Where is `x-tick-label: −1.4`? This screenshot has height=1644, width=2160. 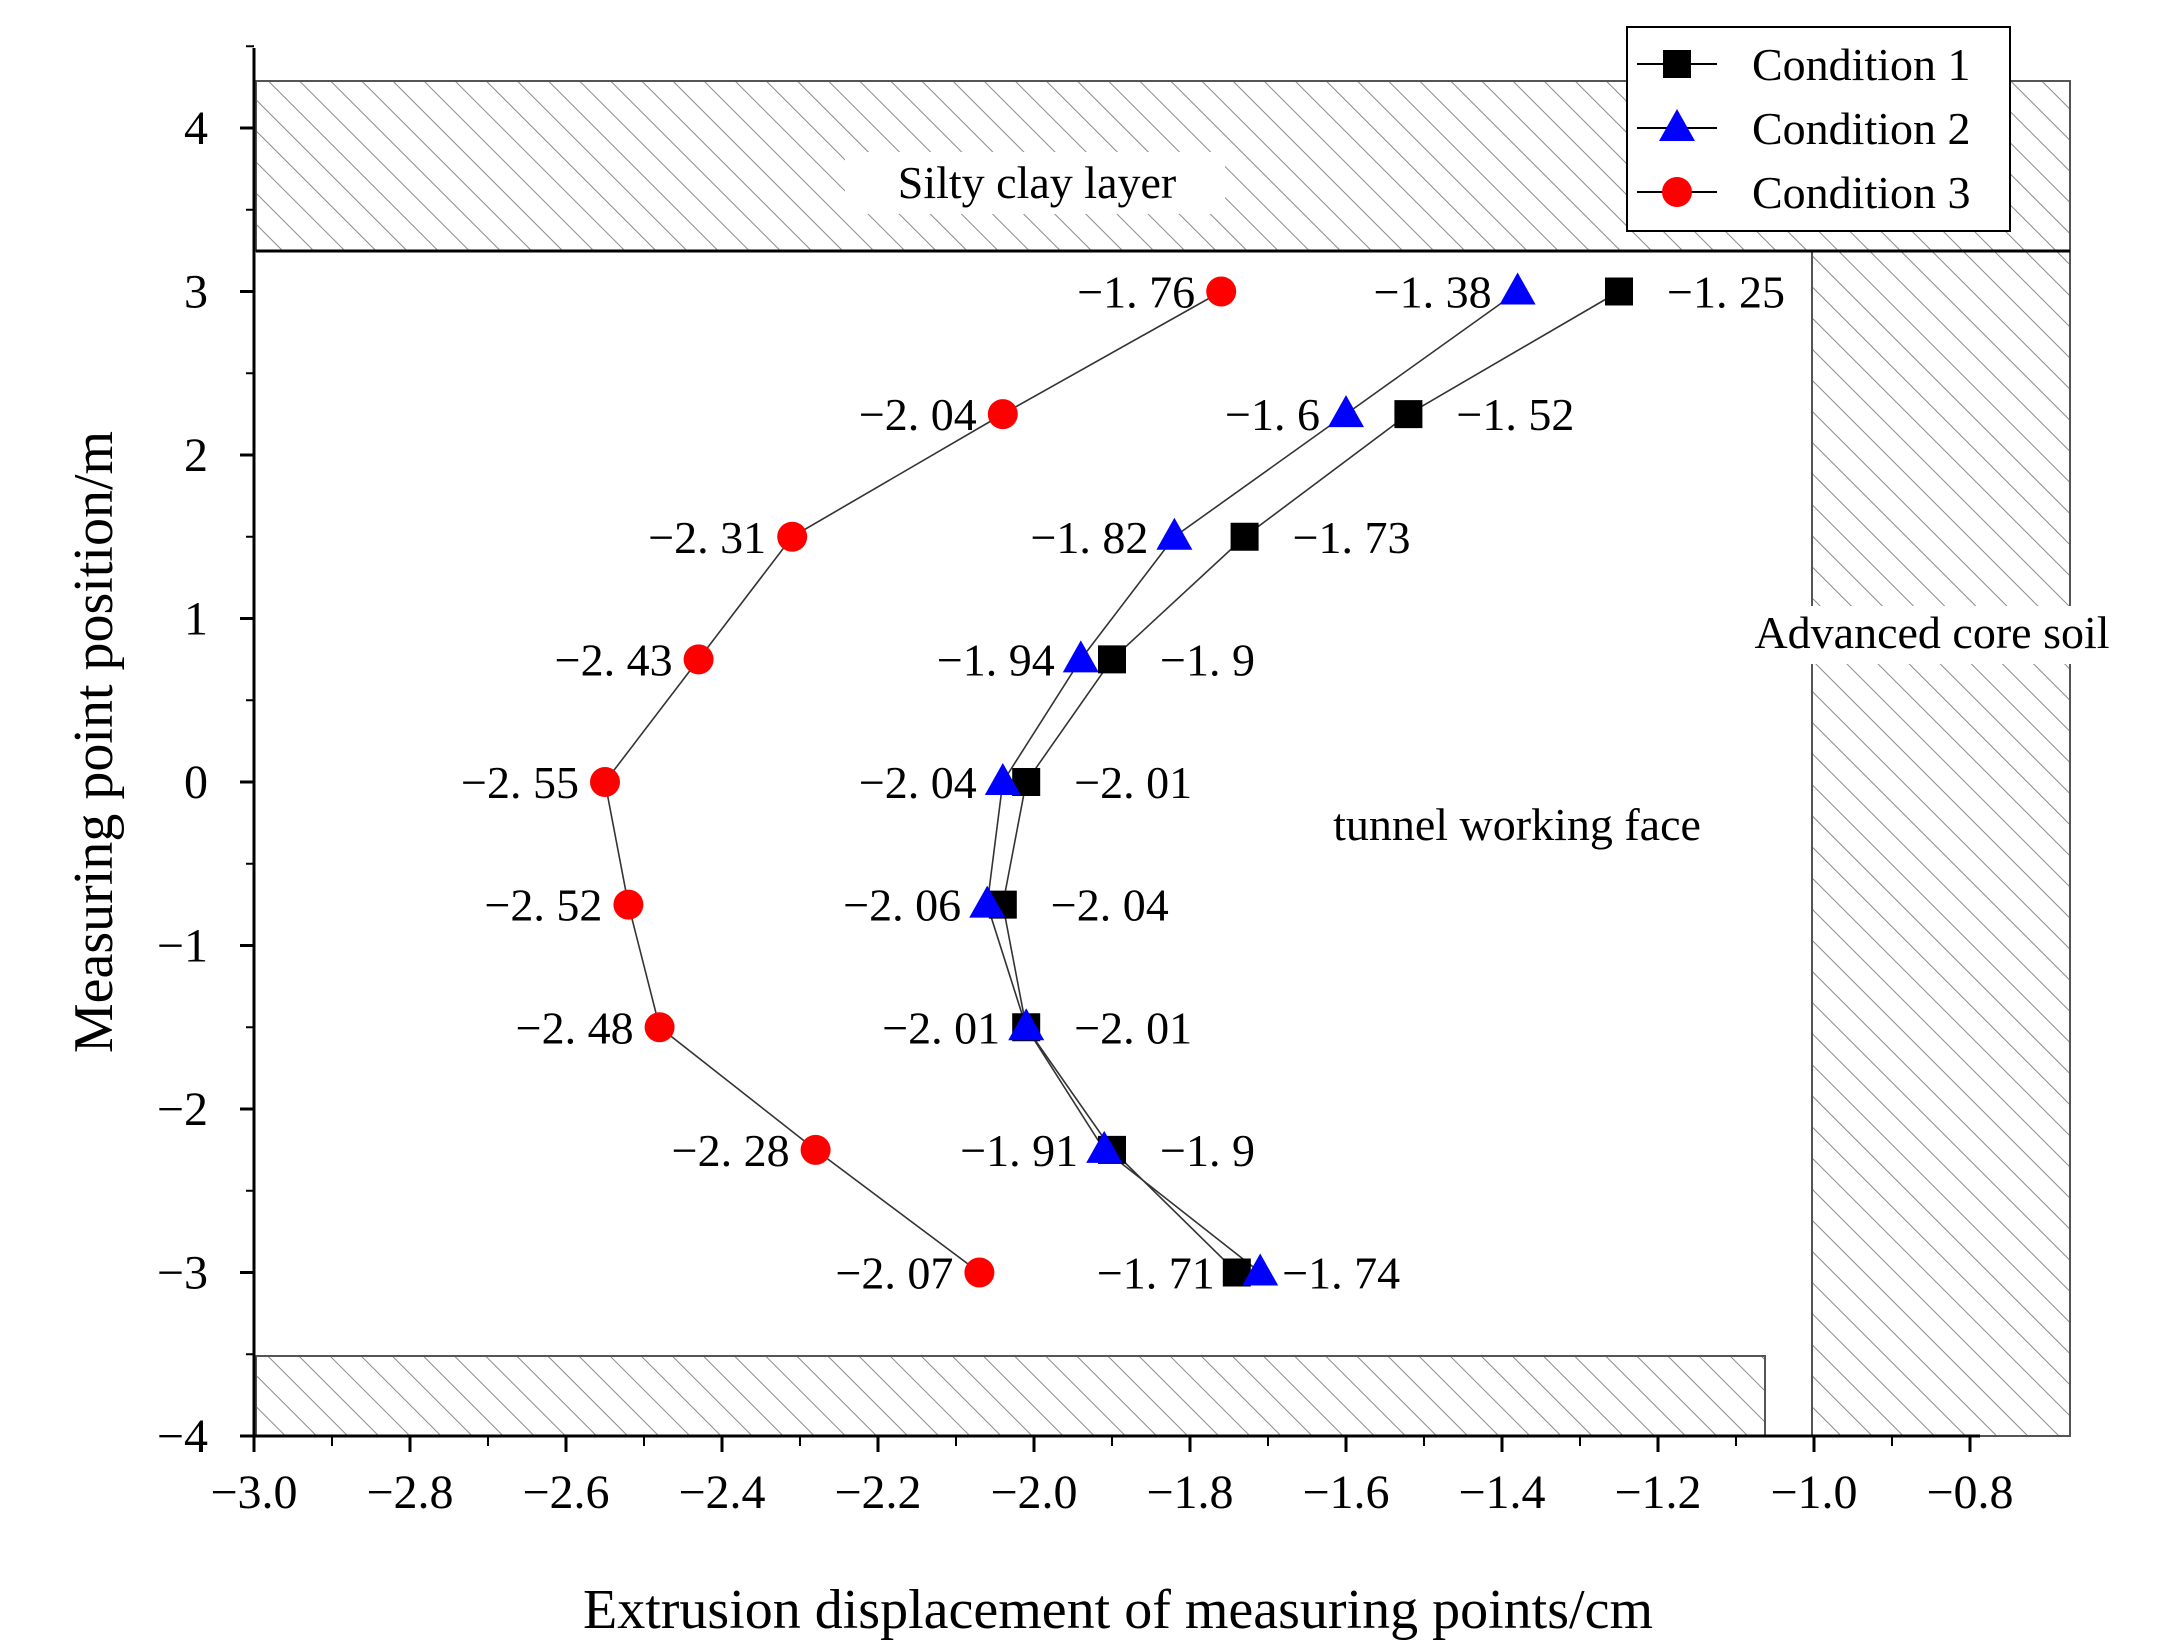
x-tick-label: −1.4 is located at coordinates (1501, 1492).